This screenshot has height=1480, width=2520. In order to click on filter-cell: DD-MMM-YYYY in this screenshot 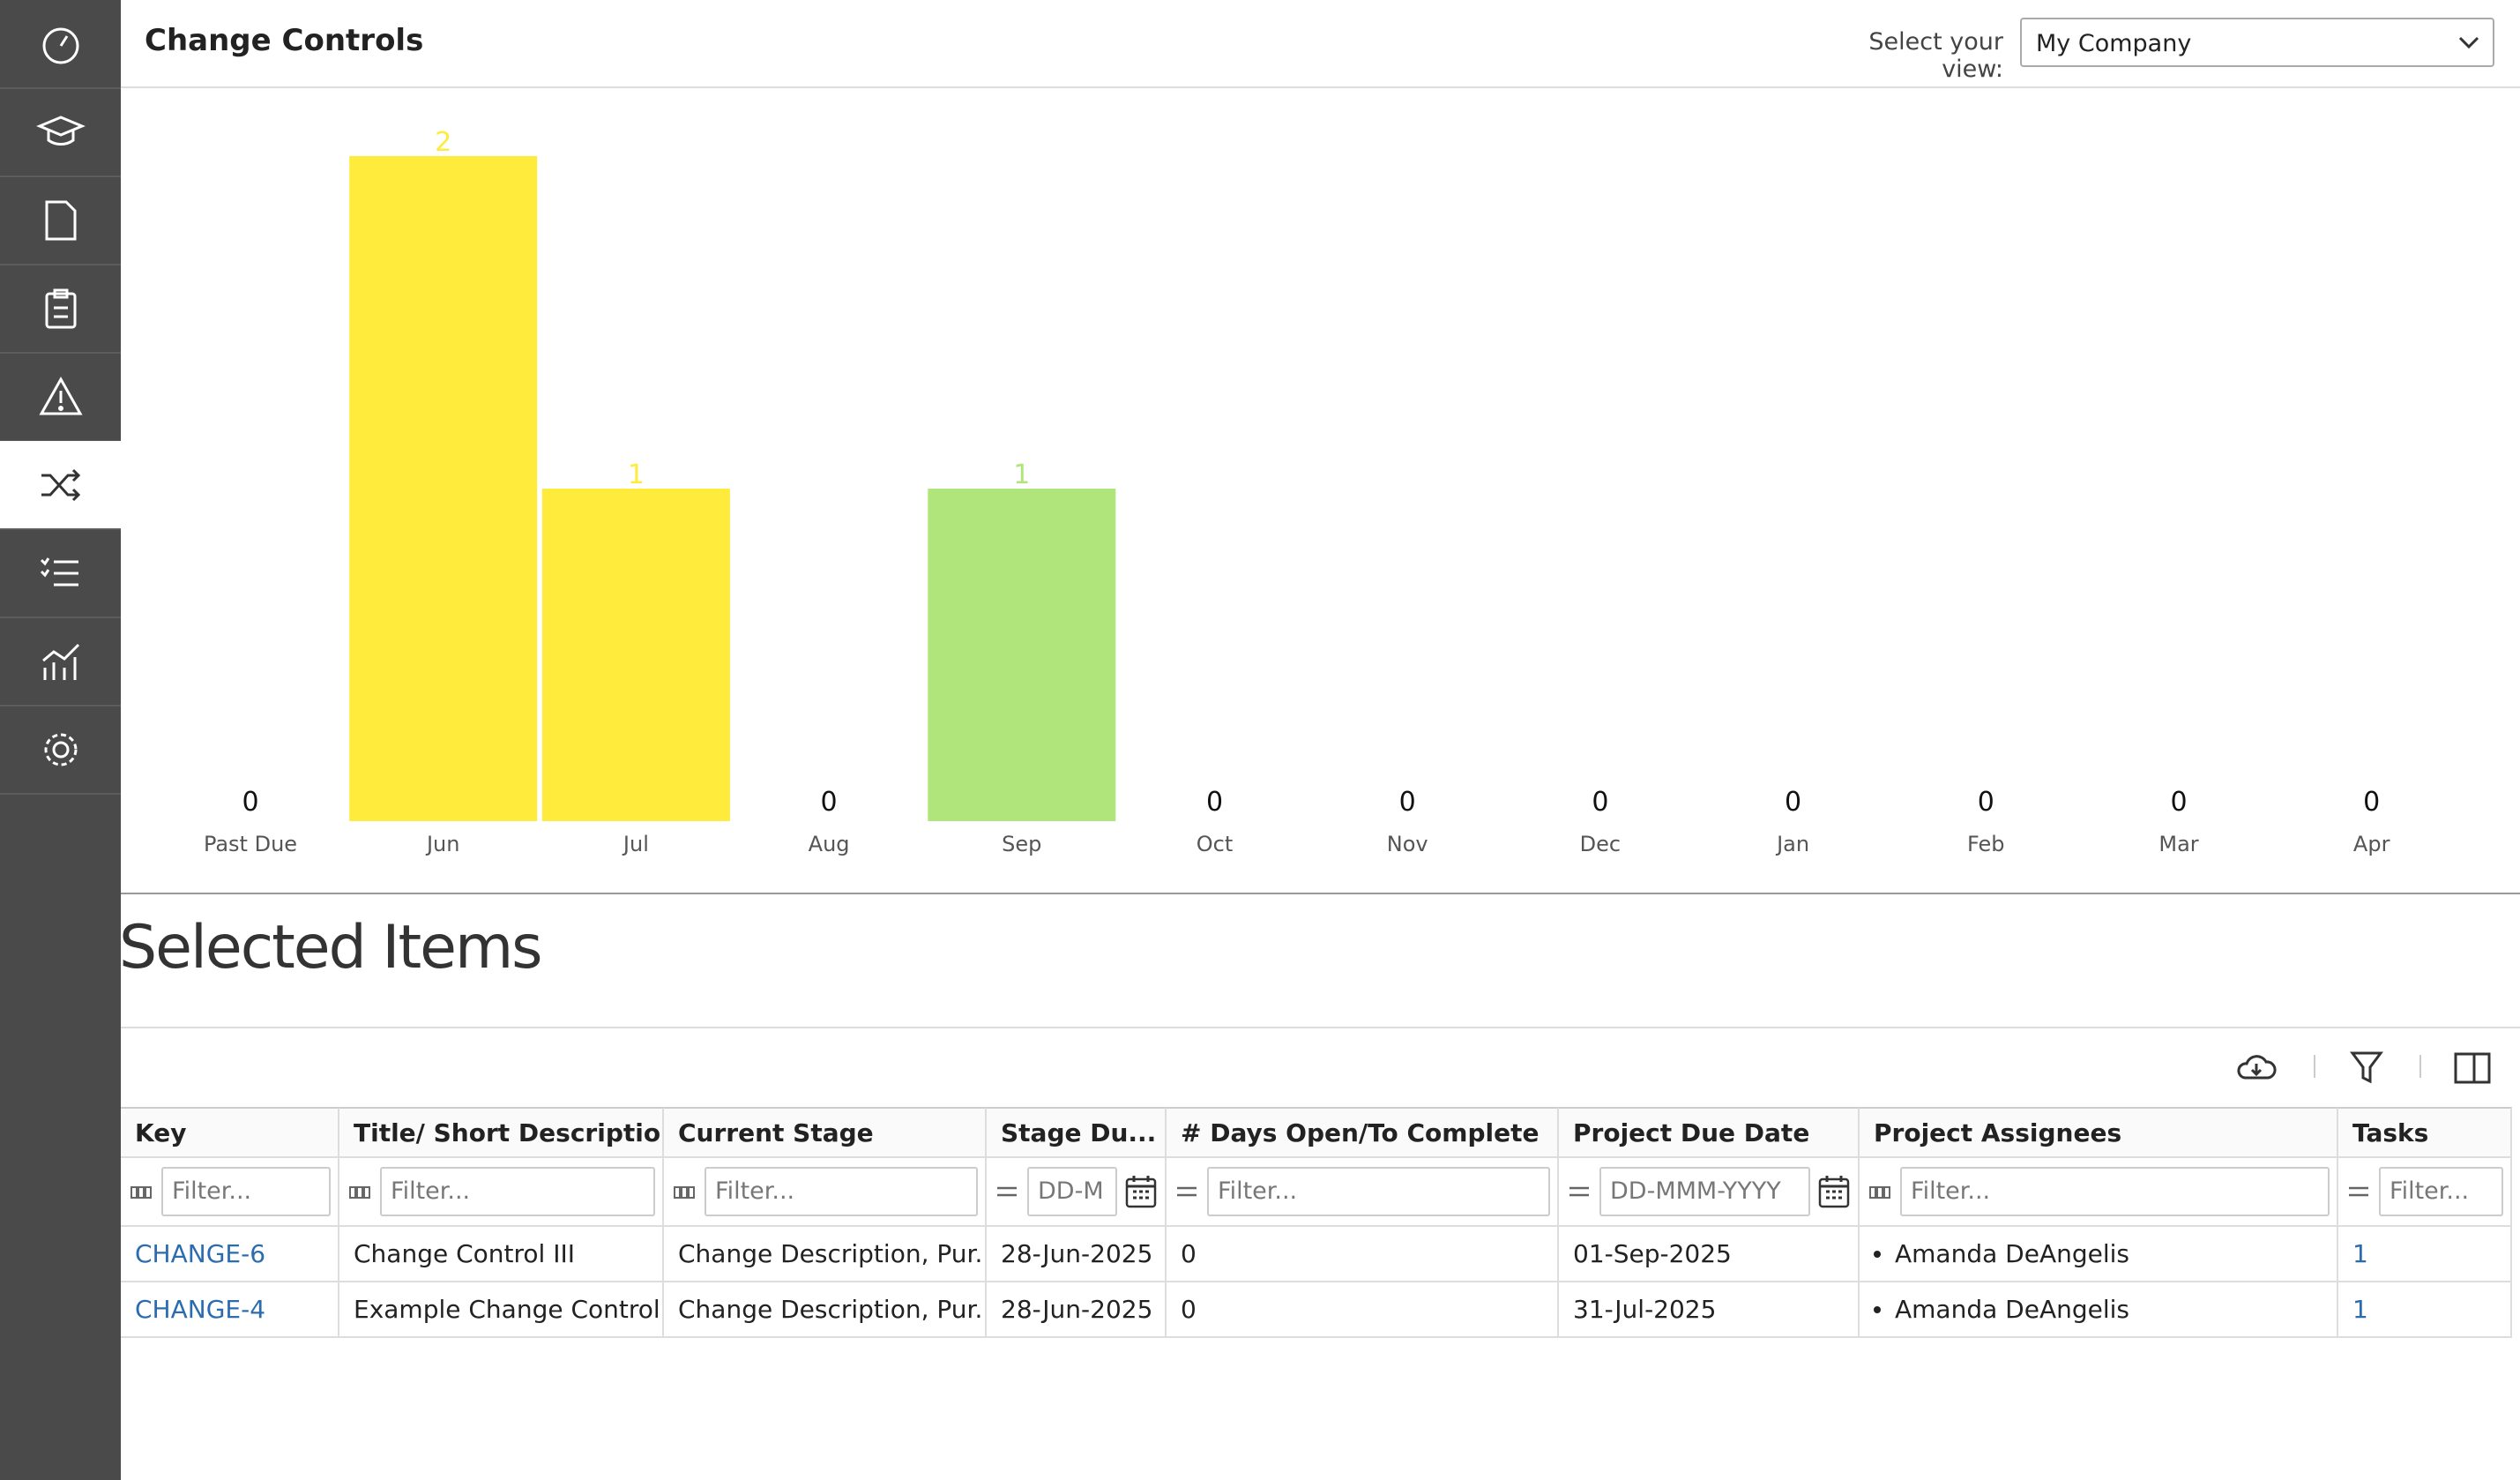, I will do `click(1709, 1192)`.